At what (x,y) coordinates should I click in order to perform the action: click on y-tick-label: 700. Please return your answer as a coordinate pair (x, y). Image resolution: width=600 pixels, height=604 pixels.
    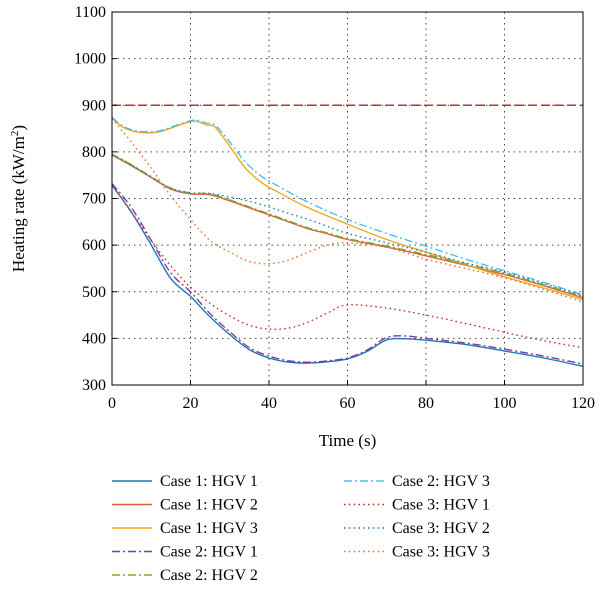
    Looking at the image, I should click on (94, 199).